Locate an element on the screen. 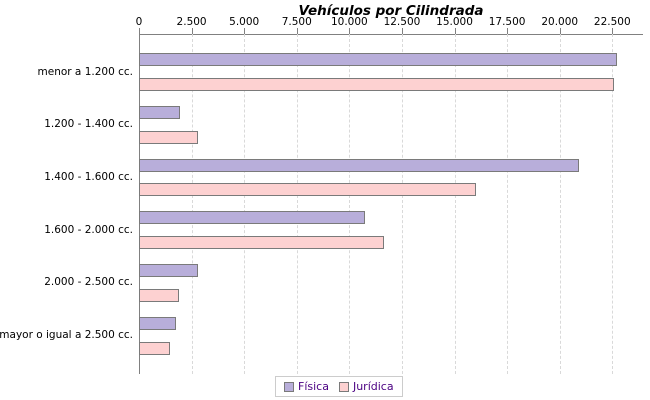 The width and height of the screenshot is (650, 400). category-label: mayor o igual a 2.500 cc. is located at coordinates (66, 335).